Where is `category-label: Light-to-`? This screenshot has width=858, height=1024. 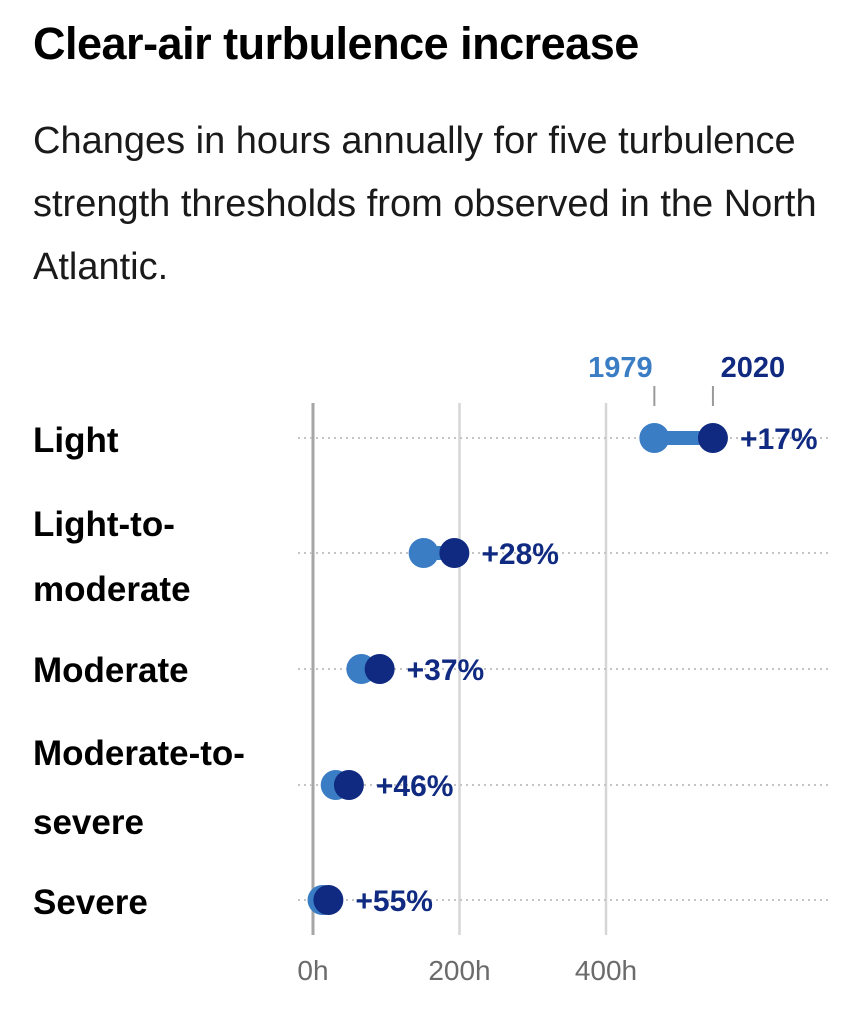
category-label: Light-to- is located at coordinates (104, 524).